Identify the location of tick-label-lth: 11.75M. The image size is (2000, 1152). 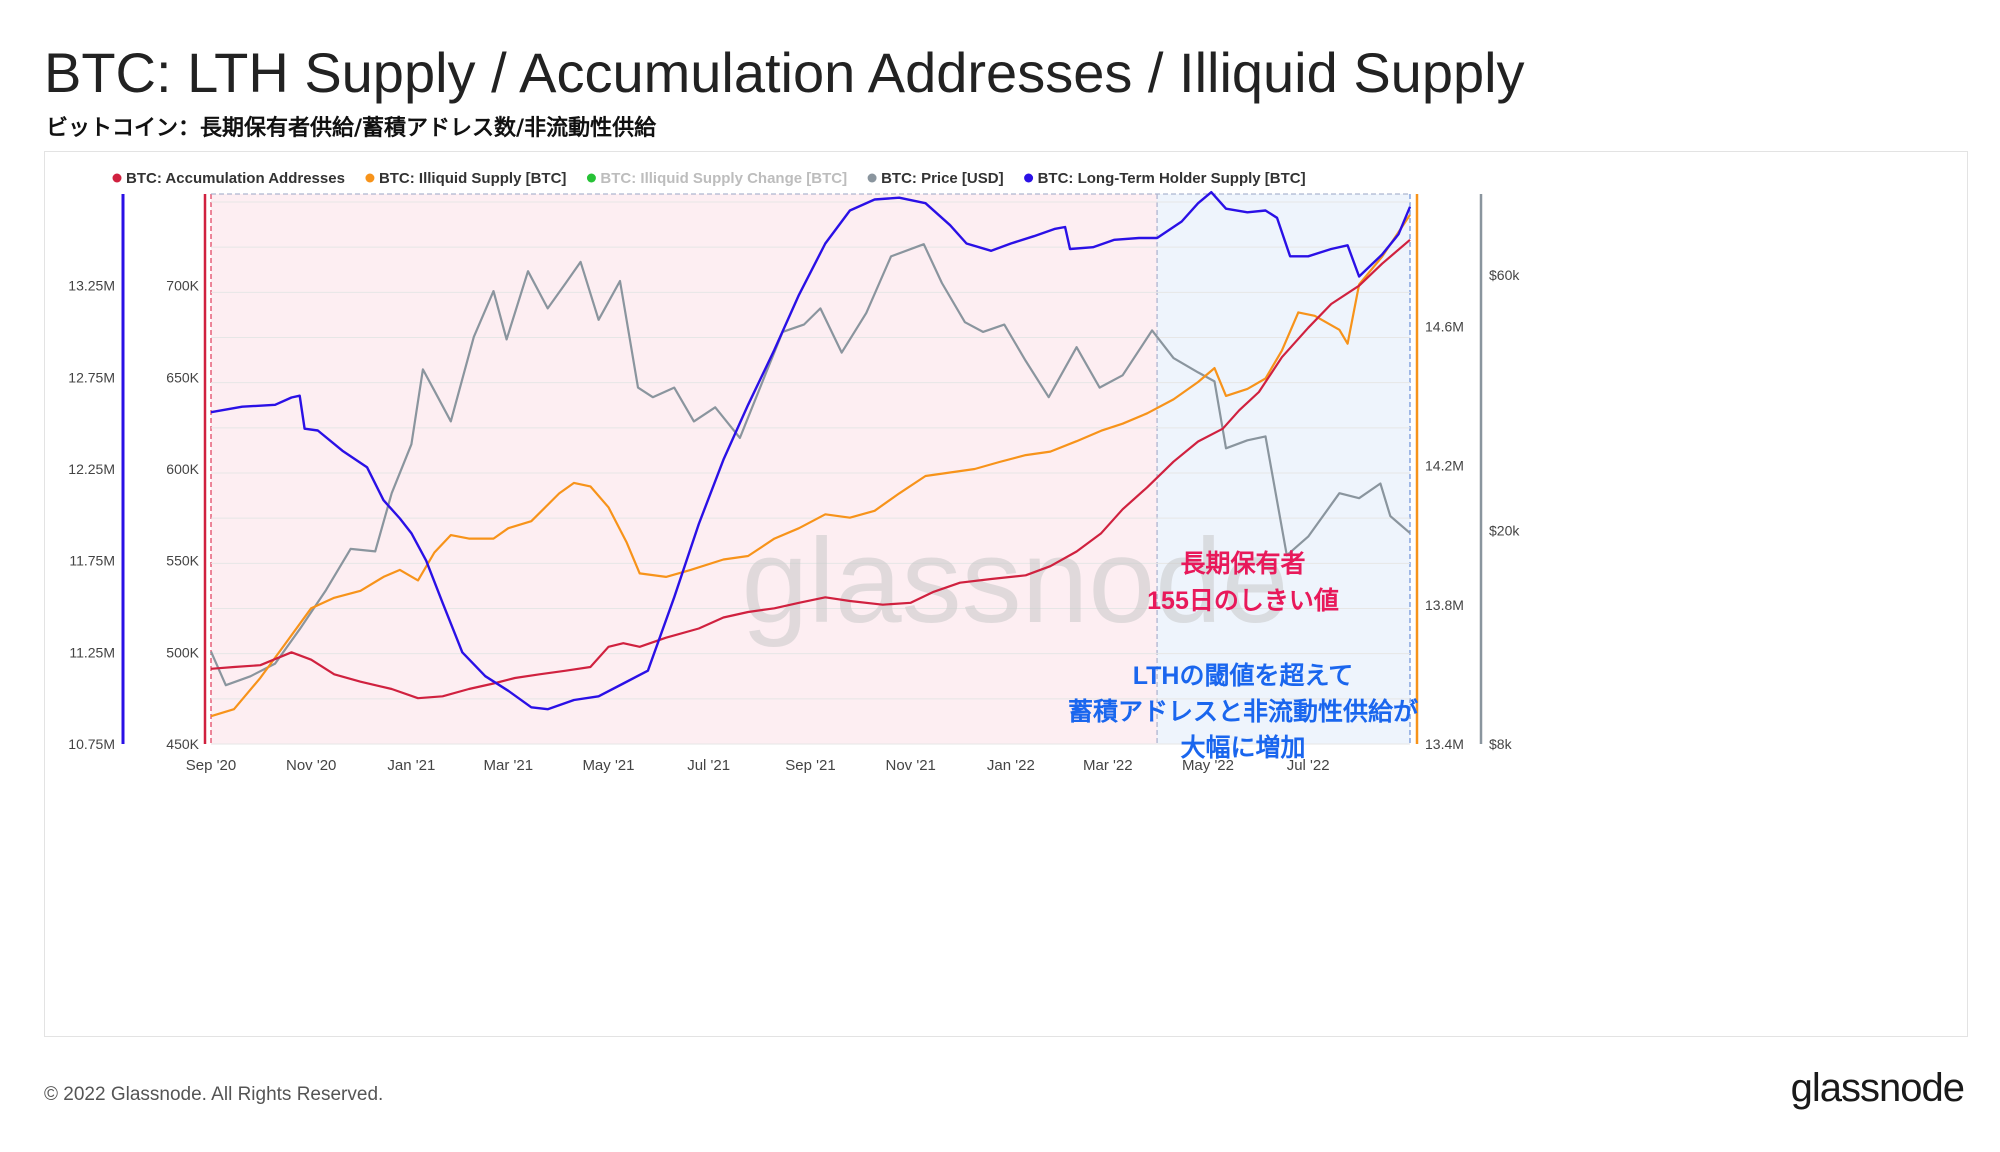
(92, 561).